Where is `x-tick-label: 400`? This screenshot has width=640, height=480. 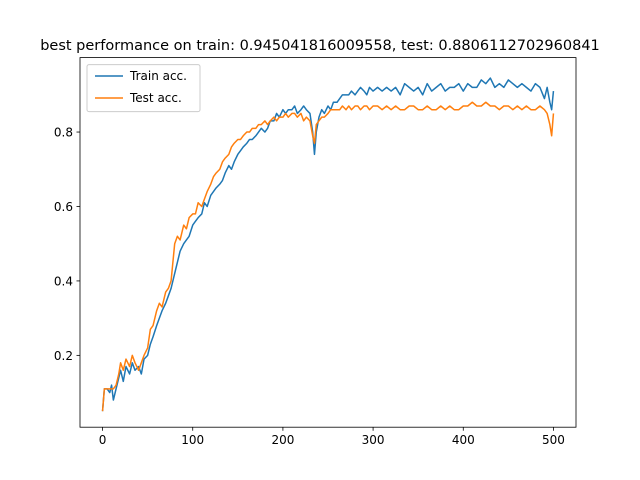 x-tick-label: 400 is located at coordinates (463, 440).